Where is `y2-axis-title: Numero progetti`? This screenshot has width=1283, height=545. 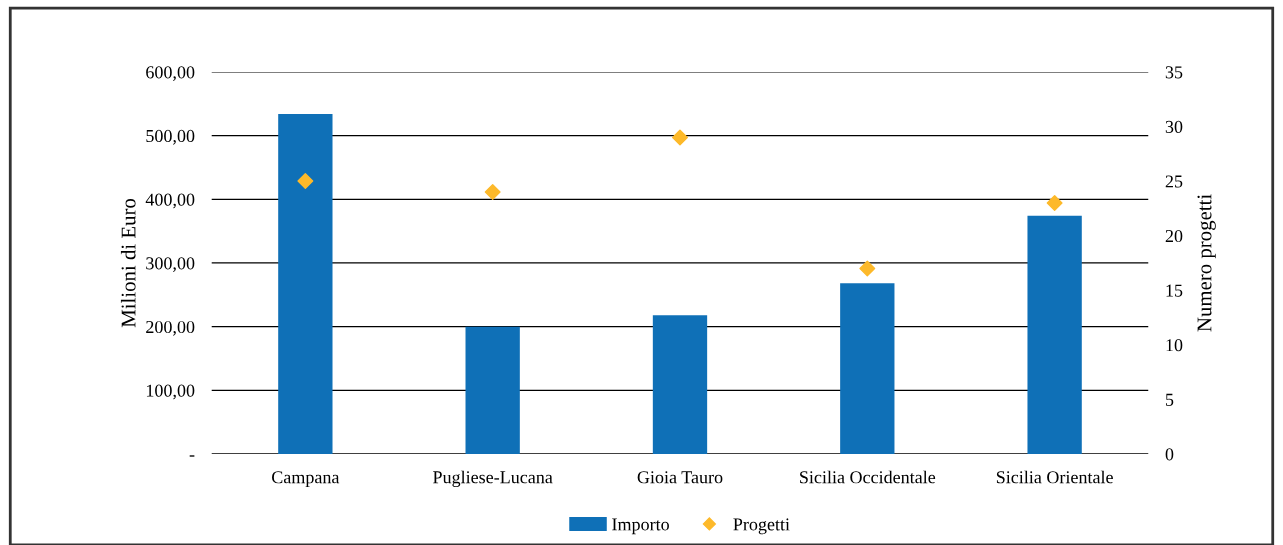 y2-axis-title: Numero progetti is located at coordinates (1206, 263).